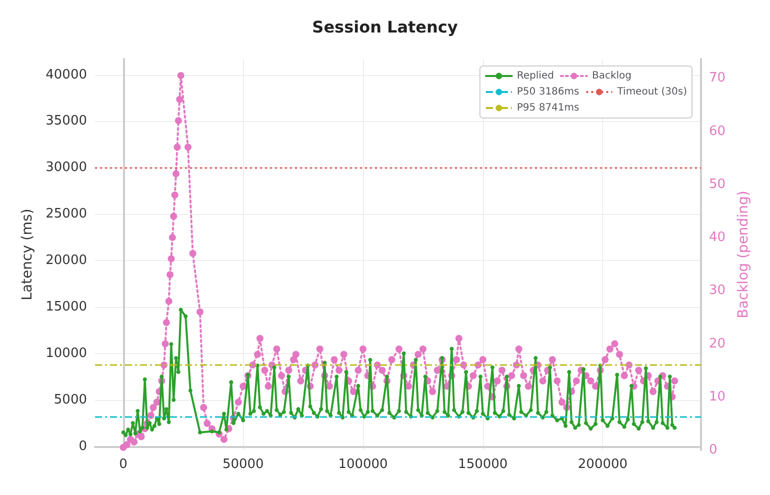 The height and width of the screenshot is (495, 770). Describe the element at coordinates (717, 290) in the screenshot. I see `y2-tick-label: 30` at that location.